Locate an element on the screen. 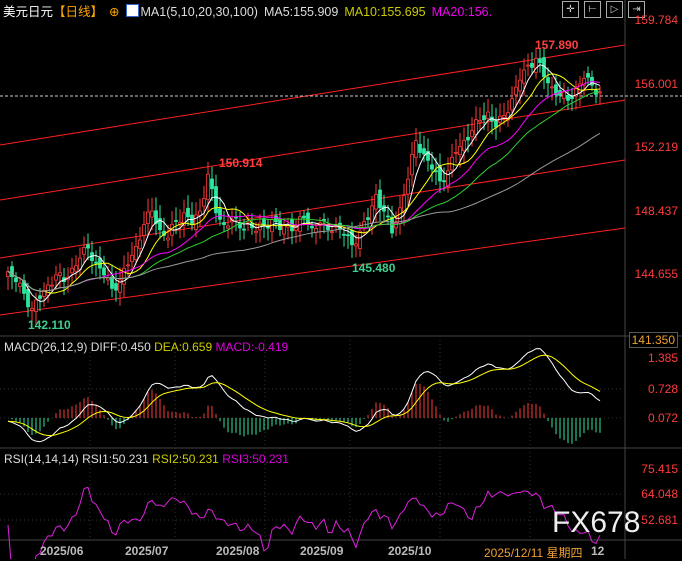 The height and width of the screenshot is (561, 682). price-tick: 156.001 is located at coordinates (656, 84).